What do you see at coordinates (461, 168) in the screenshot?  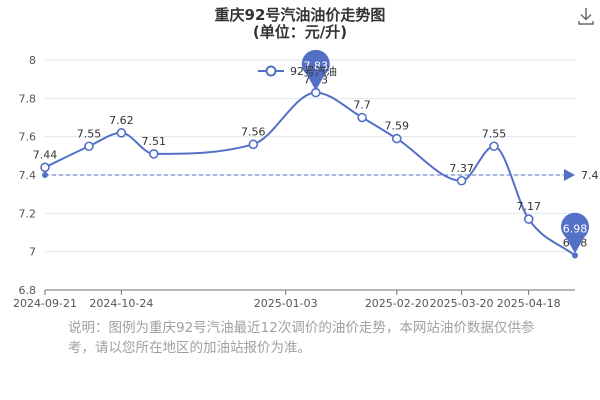 I see `data-label: 7.37` at bounding box center [461, 168].